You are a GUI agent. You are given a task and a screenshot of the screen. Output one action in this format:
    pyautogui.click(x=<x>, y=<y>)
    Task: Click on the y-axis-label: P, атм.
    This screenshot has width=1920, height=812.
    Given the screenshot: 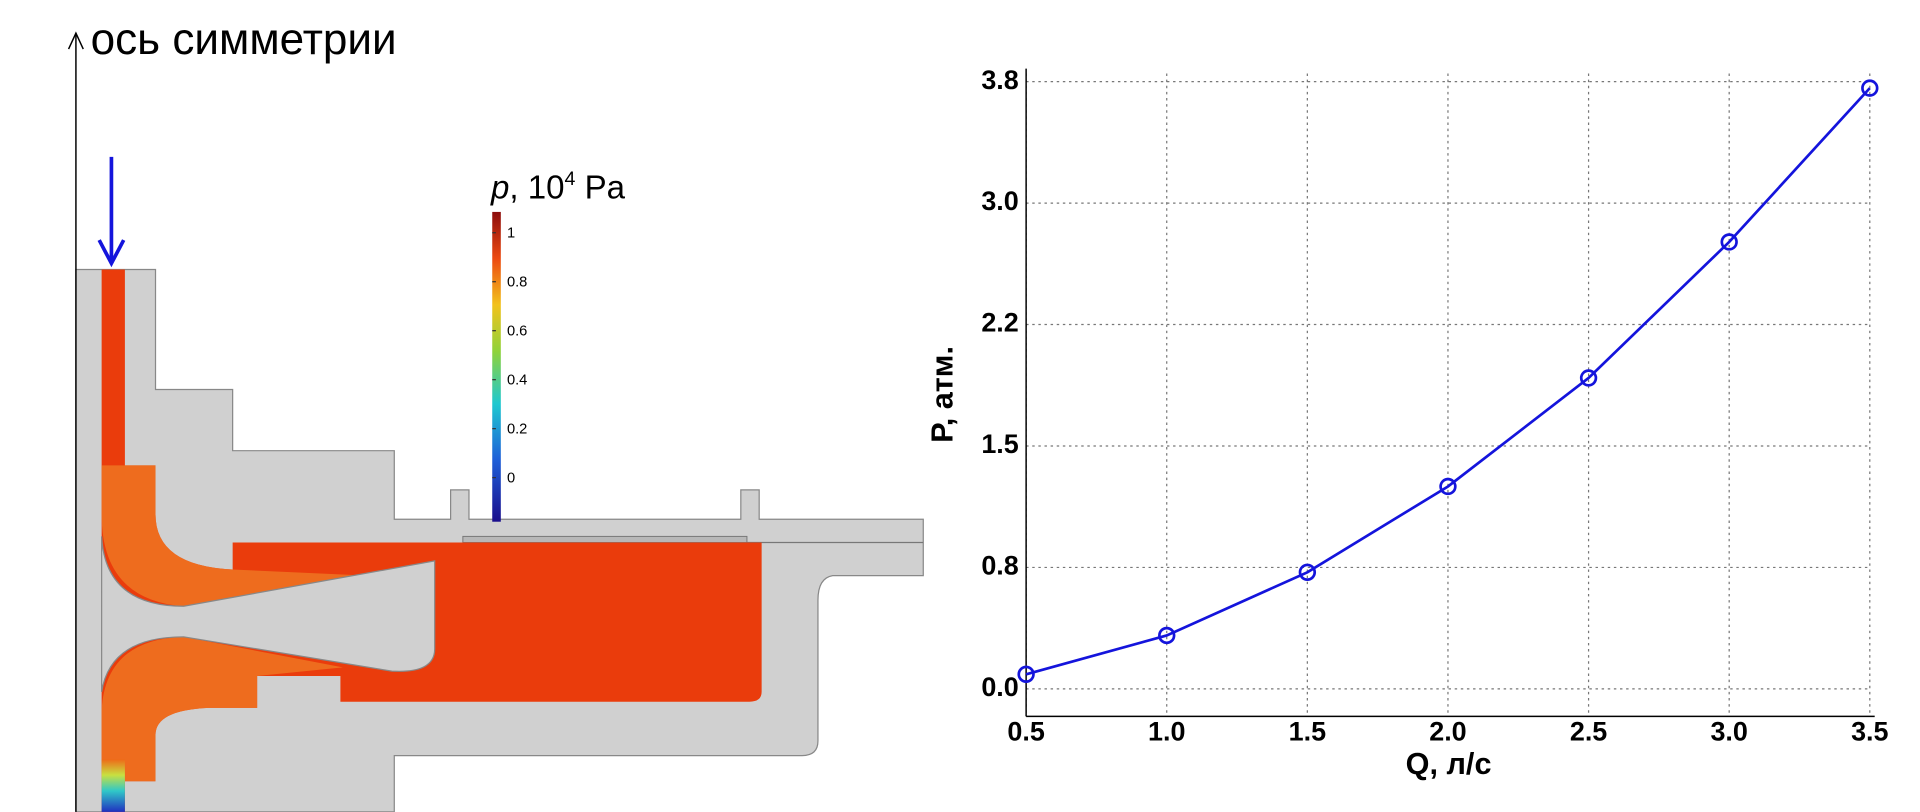 What is the action you would take?
    pyautogui.click(x=943, y=394)
    